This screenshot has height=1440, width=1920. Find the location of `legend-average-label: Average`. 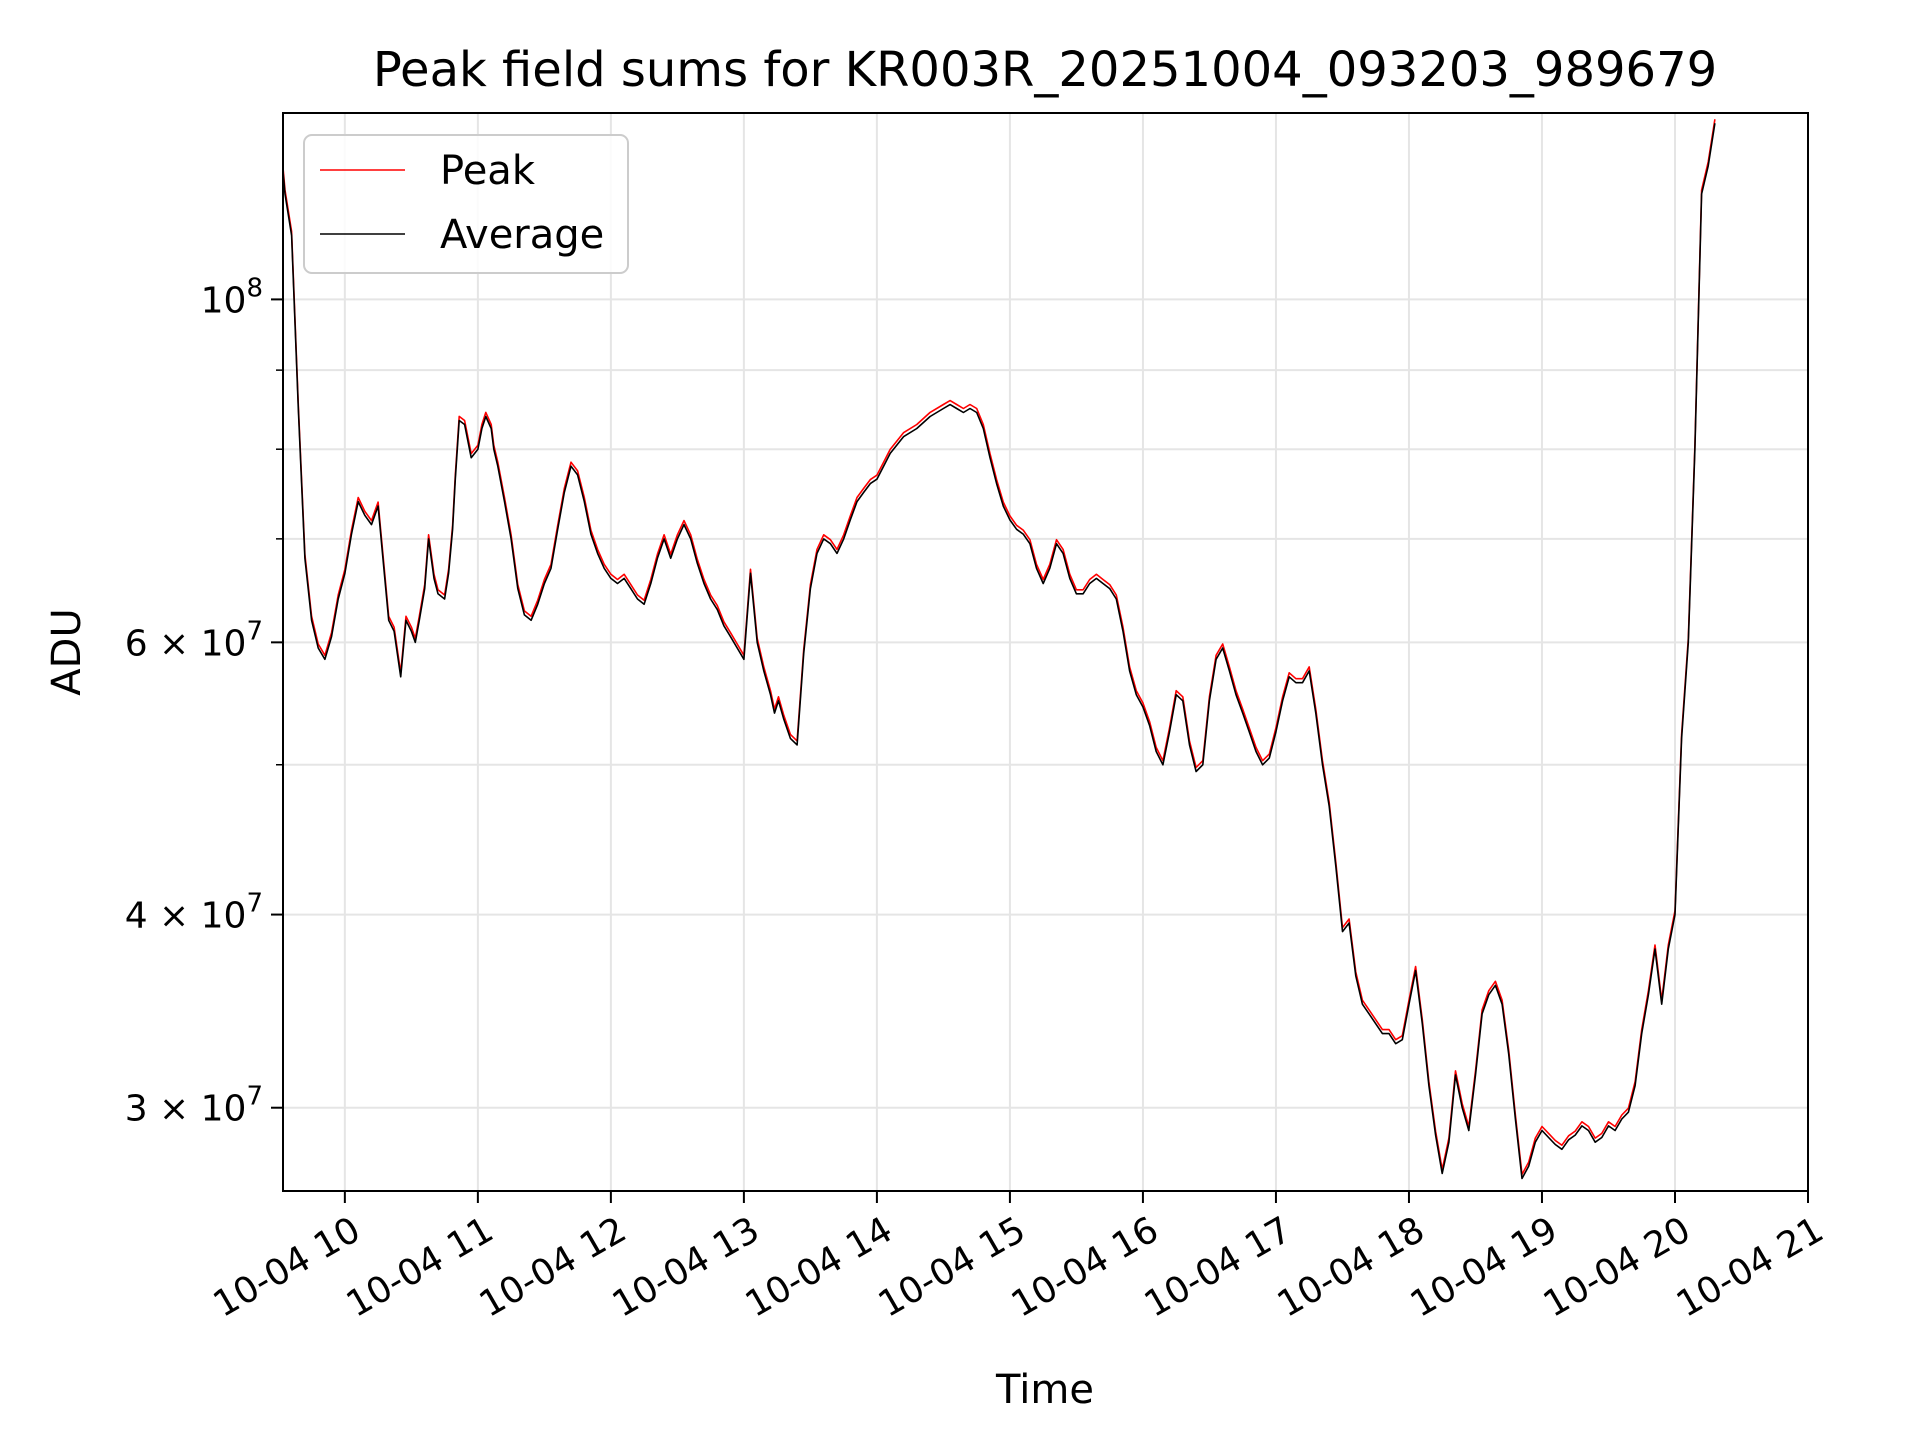

legend-average-label: Average is located at coordinates (522, 235).